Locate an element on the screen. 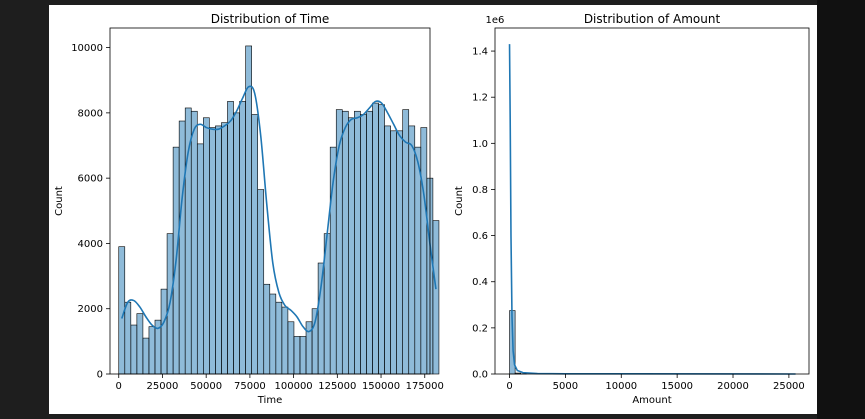  amount-chart-title: Distribution of Amount is located at coordinates (652, 19).